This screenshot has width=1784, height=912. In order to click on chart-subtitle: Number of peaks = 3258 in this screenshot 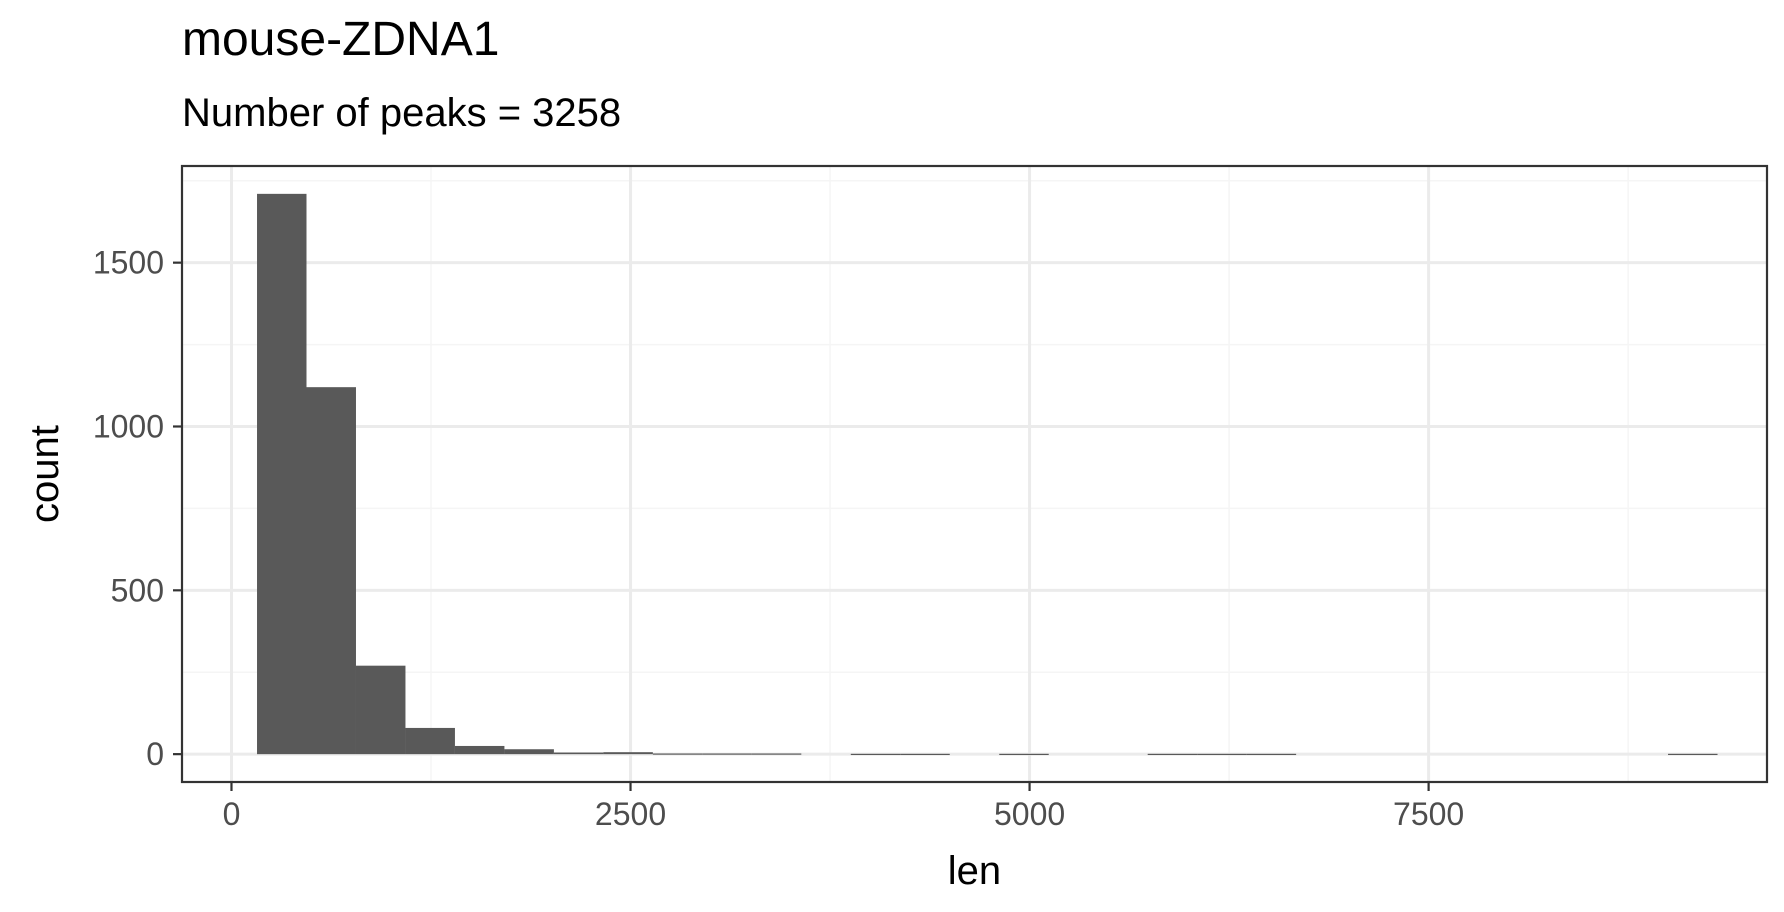, I will do `click(402, 113)`.